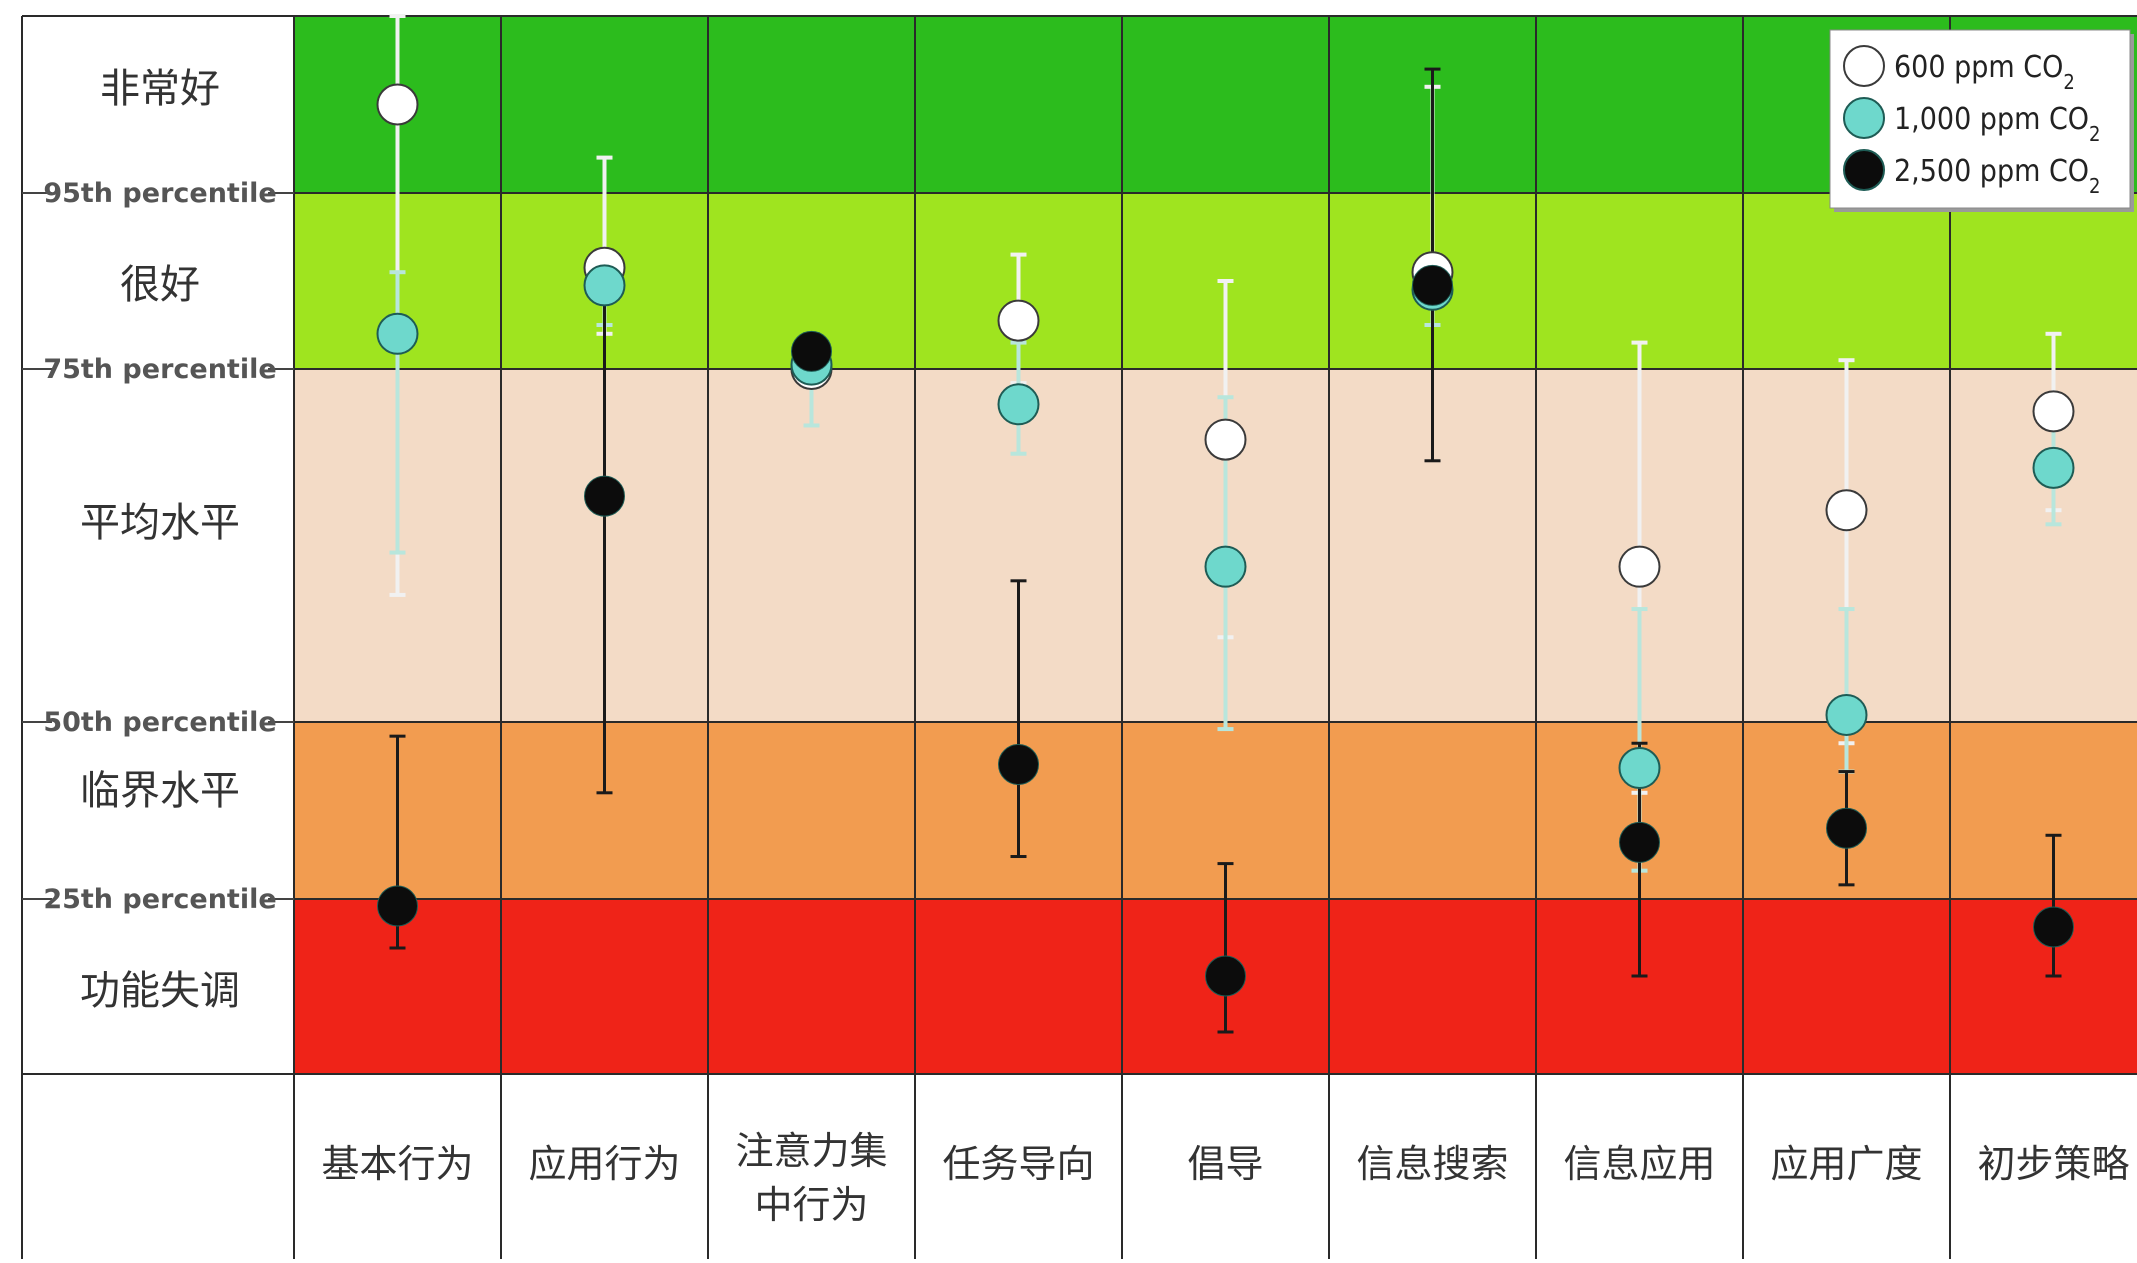 This screenshot has height=1263, width=2137. Describe the element at coordinates (1432, 1164) in the screenshot. I see `category-label: 信息搜索` at that location.